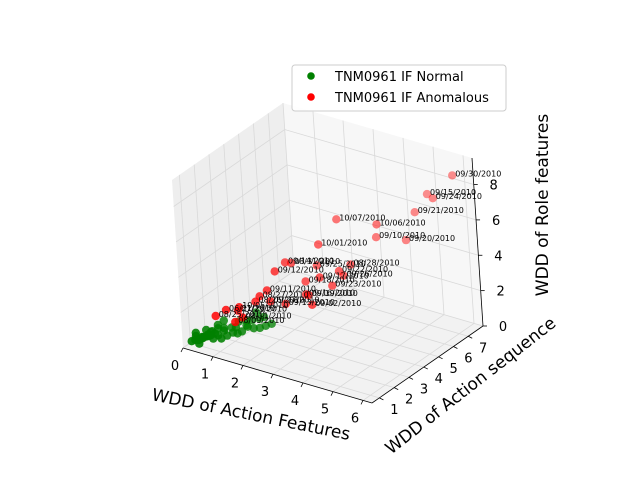 This screenshot has width=640, height=480. What do you see at coordinates (277, 375) in the screenshot?
I see `x-axis-line` at bounding box center [277, 375].